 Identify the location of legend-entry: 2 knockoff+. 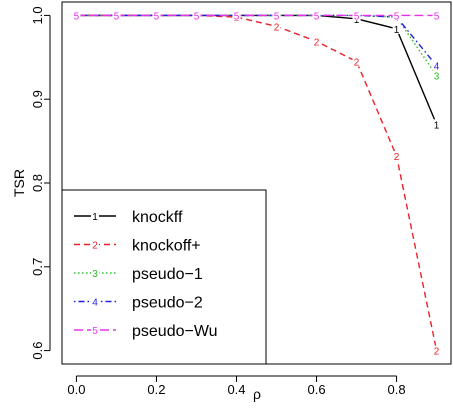
(137, 246).